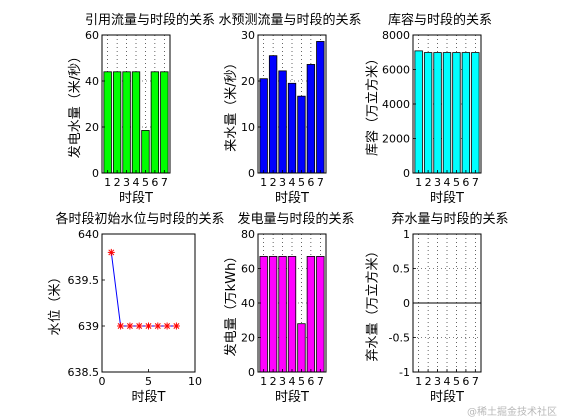 Image resolution: width=561 pixels, height=420 pixels. I want to click on y-tick-label: 1, so click(406, 234).